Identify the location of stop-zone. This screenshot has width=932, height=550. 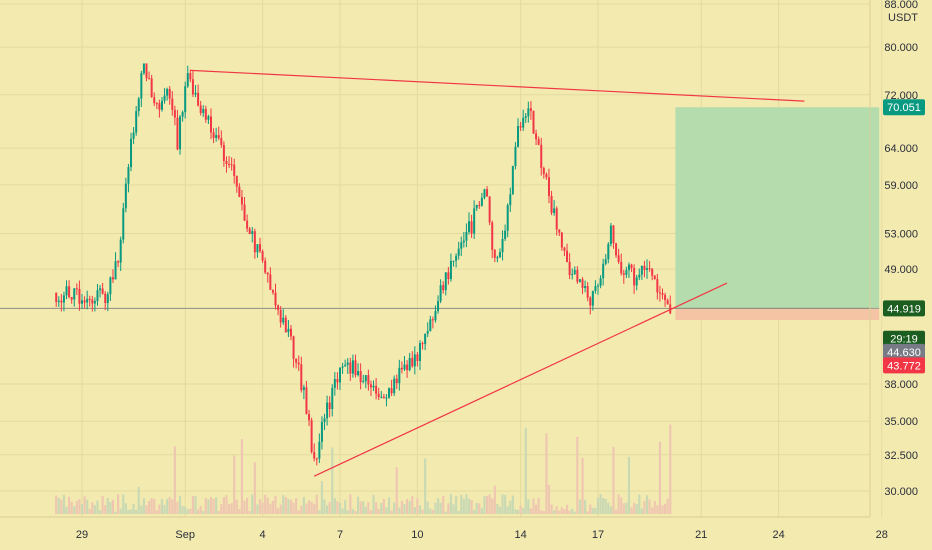
(777, 314).